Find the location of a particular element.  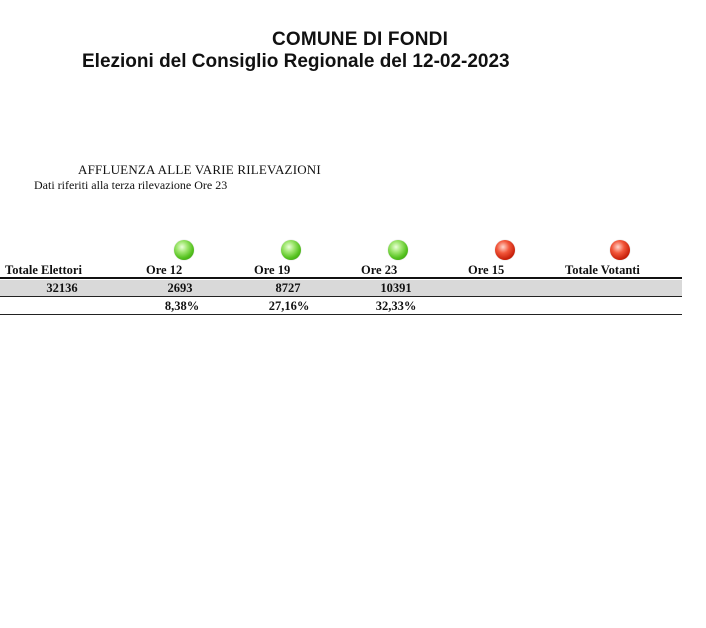

status-dot-totale-votanti is located at coordinates (620, 250).